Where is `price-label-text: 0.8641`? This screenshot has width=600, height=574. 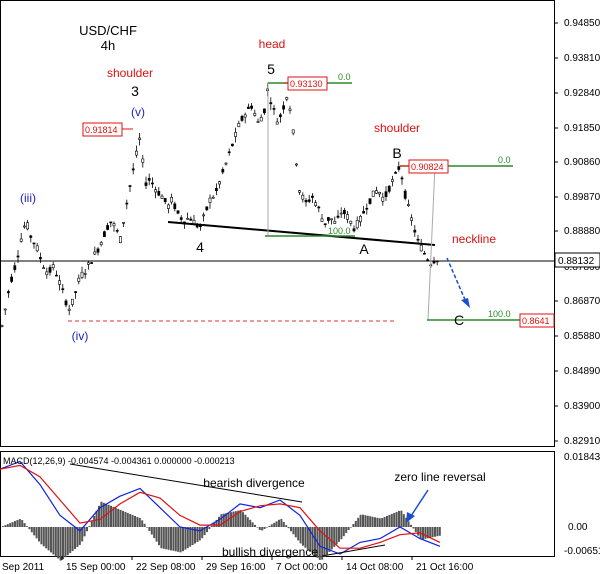 price-label-text: 0.8641 is located at coordinates (536, 321).